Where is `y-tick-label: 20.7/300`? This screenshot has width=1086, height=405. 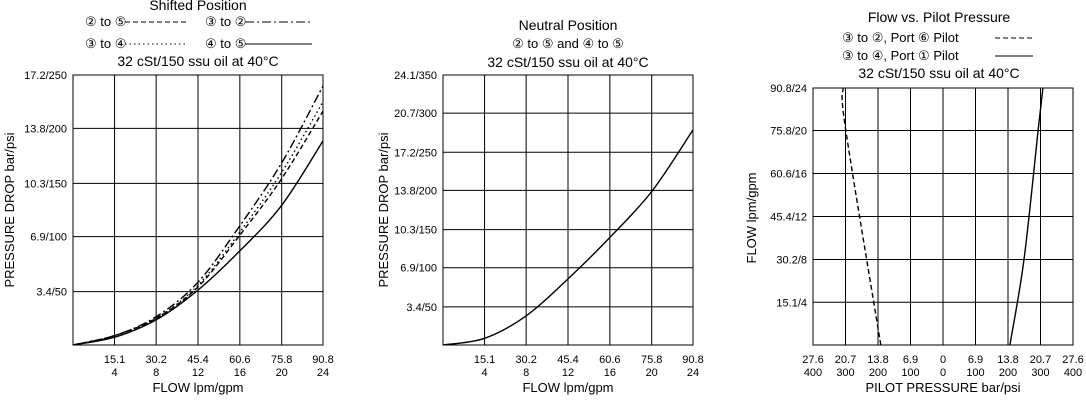
y-tick-label: 20.7/300 is located at coordinates (415, 114).